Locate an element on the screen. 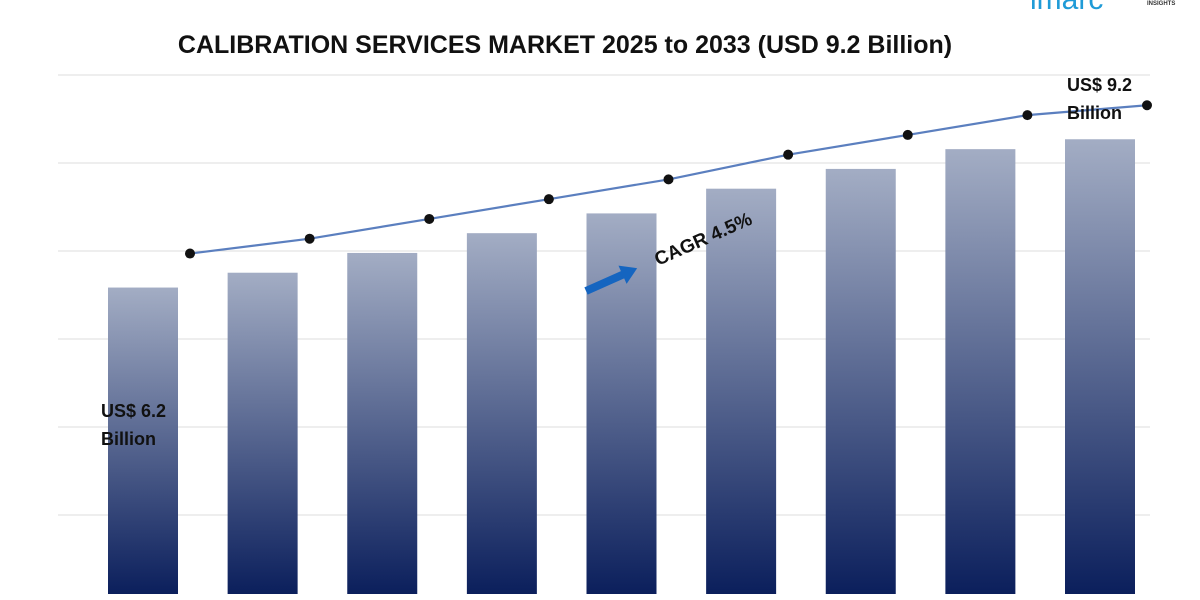 The image size is (1200, 600). brand-logo: imarc INSIGHTS is located at coordinates (1102, 8).